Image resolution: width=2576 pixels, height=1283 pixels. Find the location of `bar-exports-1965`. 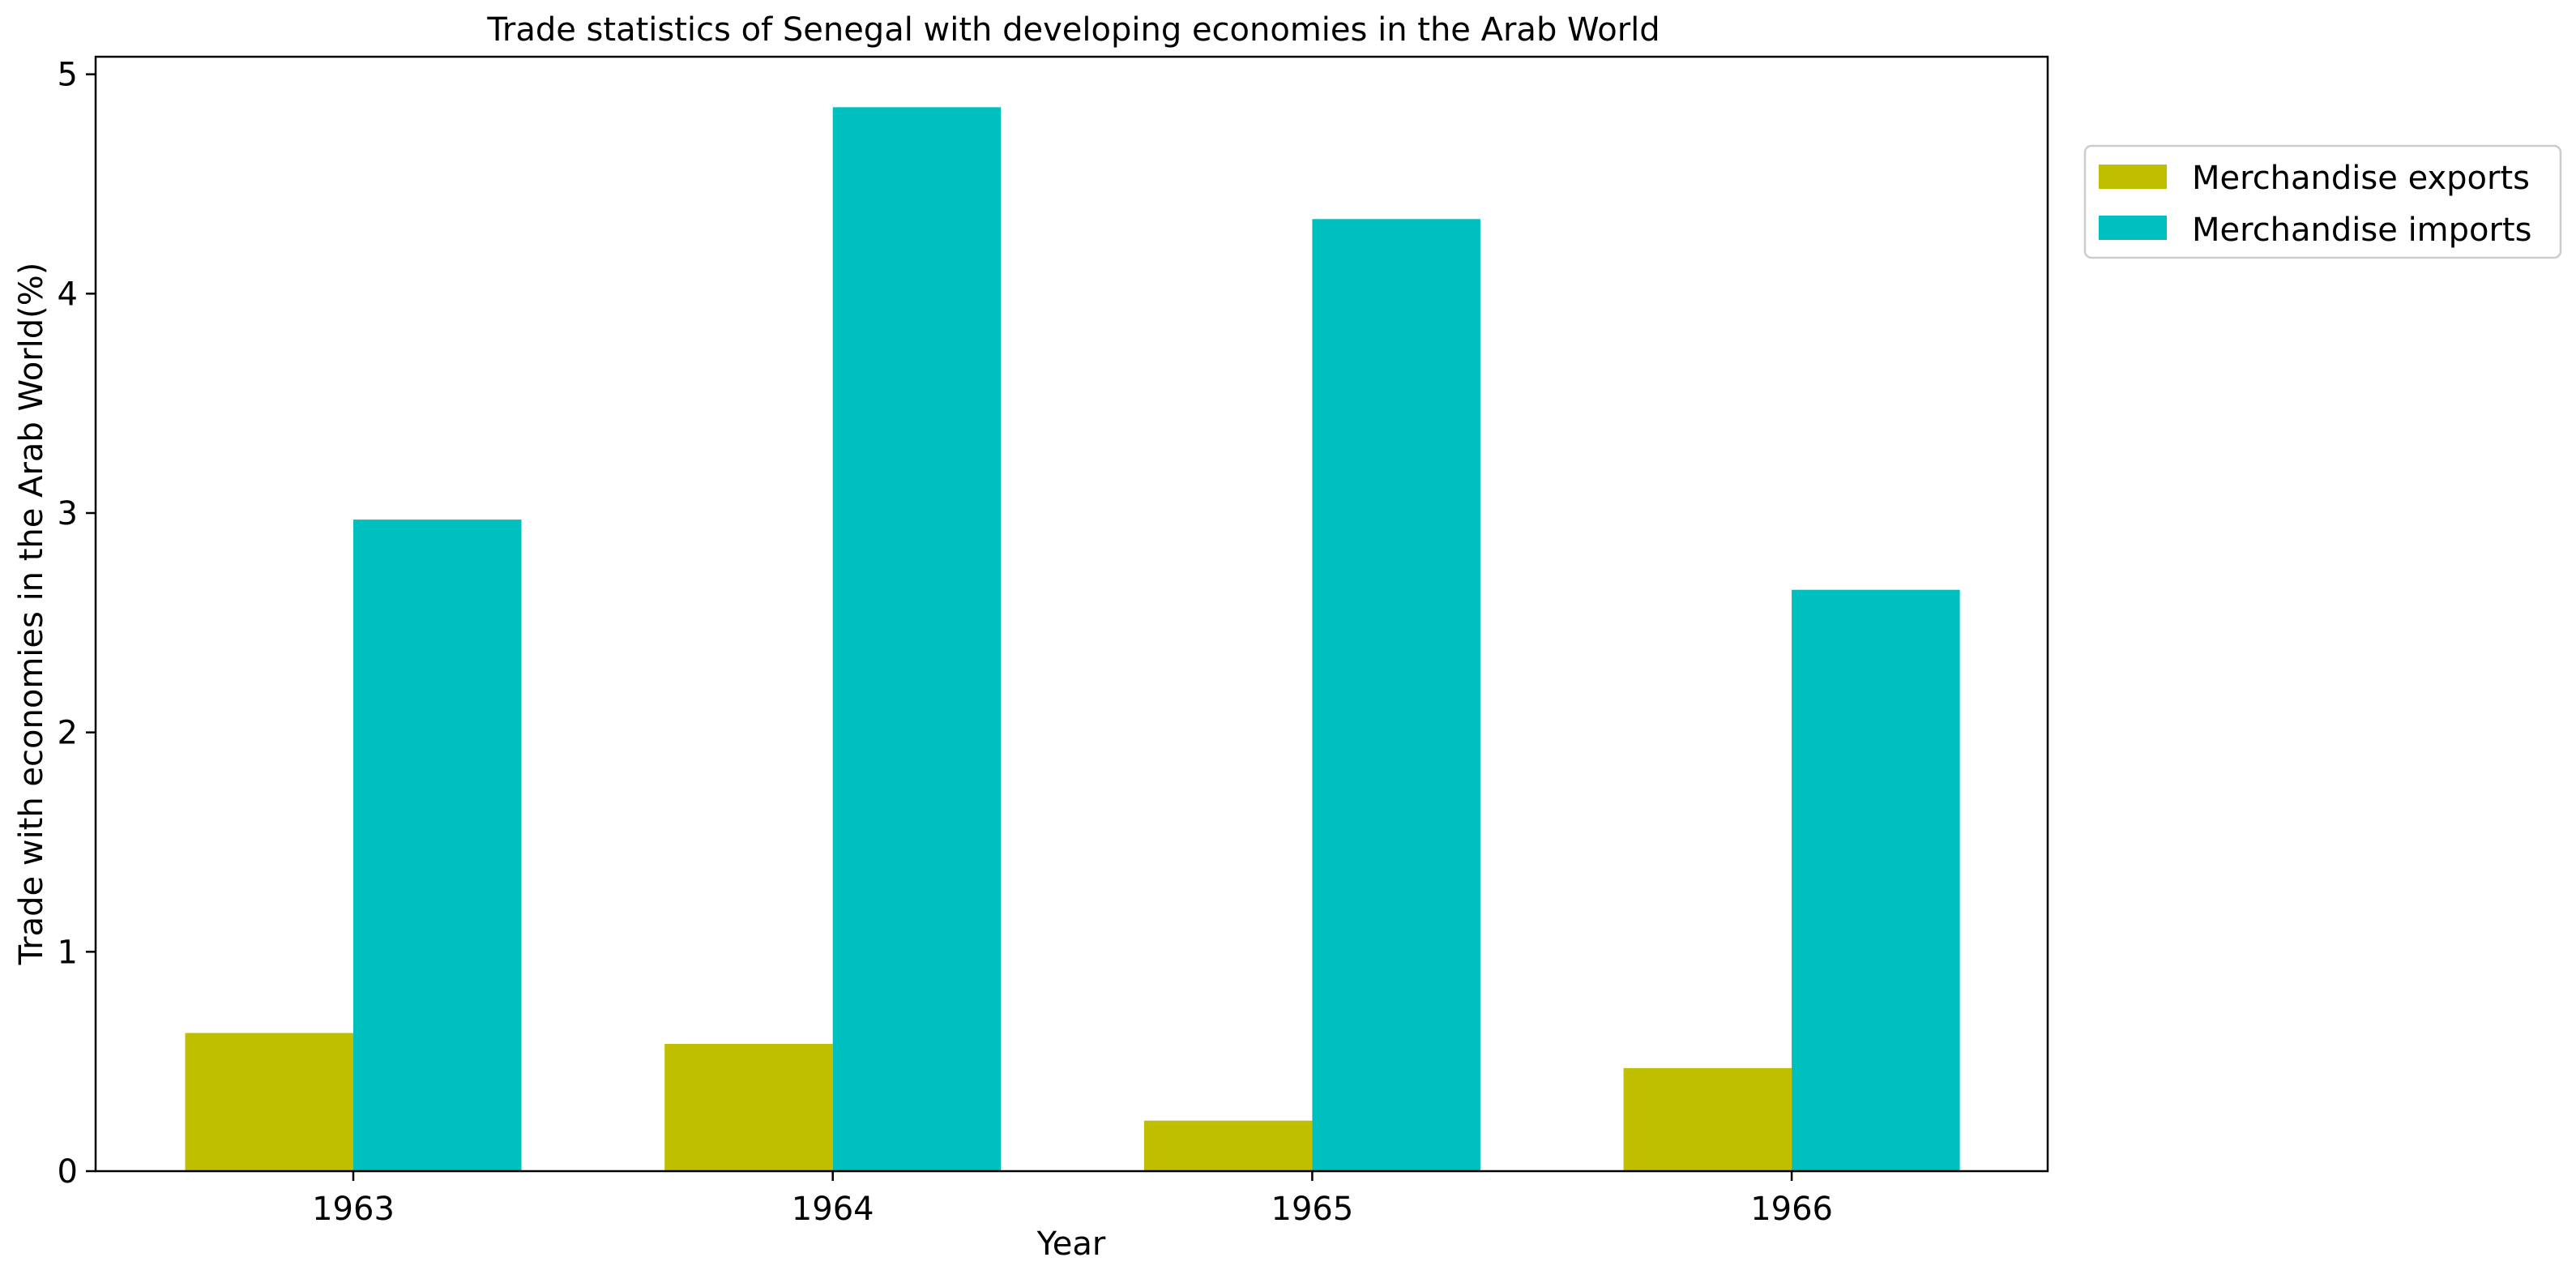

bar-exports-1965 is located at coordinates (1228, 1145).